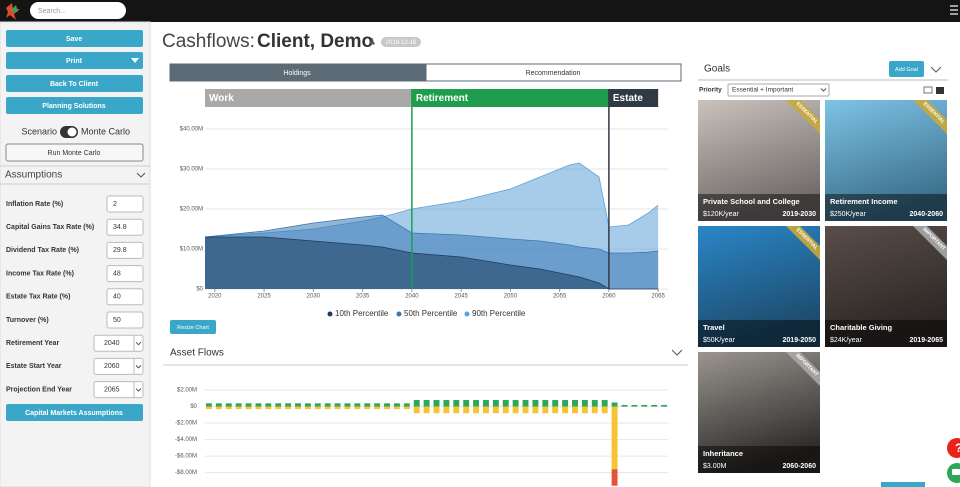  Describe the element at coordinates (186, 424) in the screenshot. I see `y-tick-label: -$2.00M` at that location.